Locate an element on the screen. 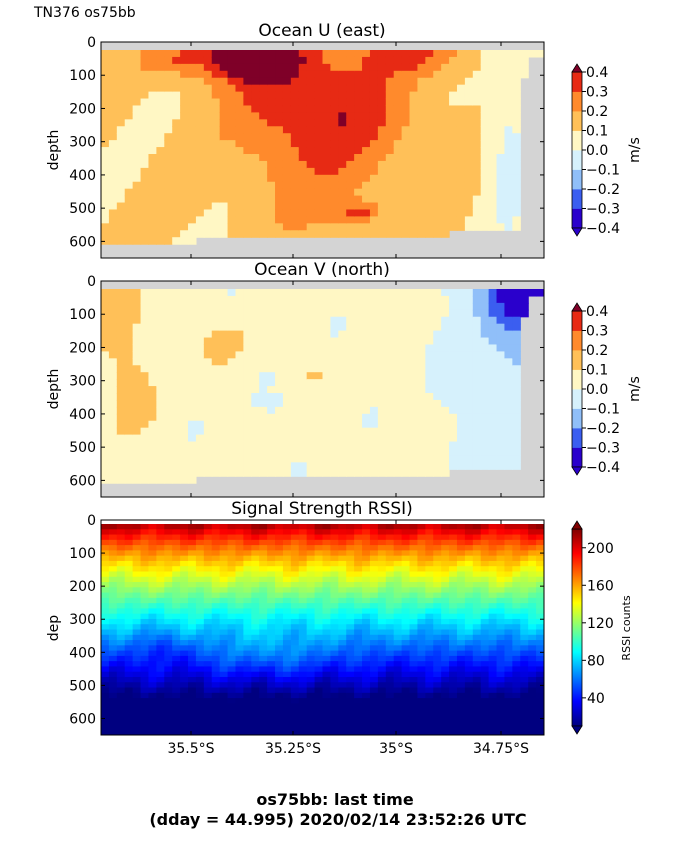  colorbar-tick-label: 0.4 is located at coordinates (597, 73).